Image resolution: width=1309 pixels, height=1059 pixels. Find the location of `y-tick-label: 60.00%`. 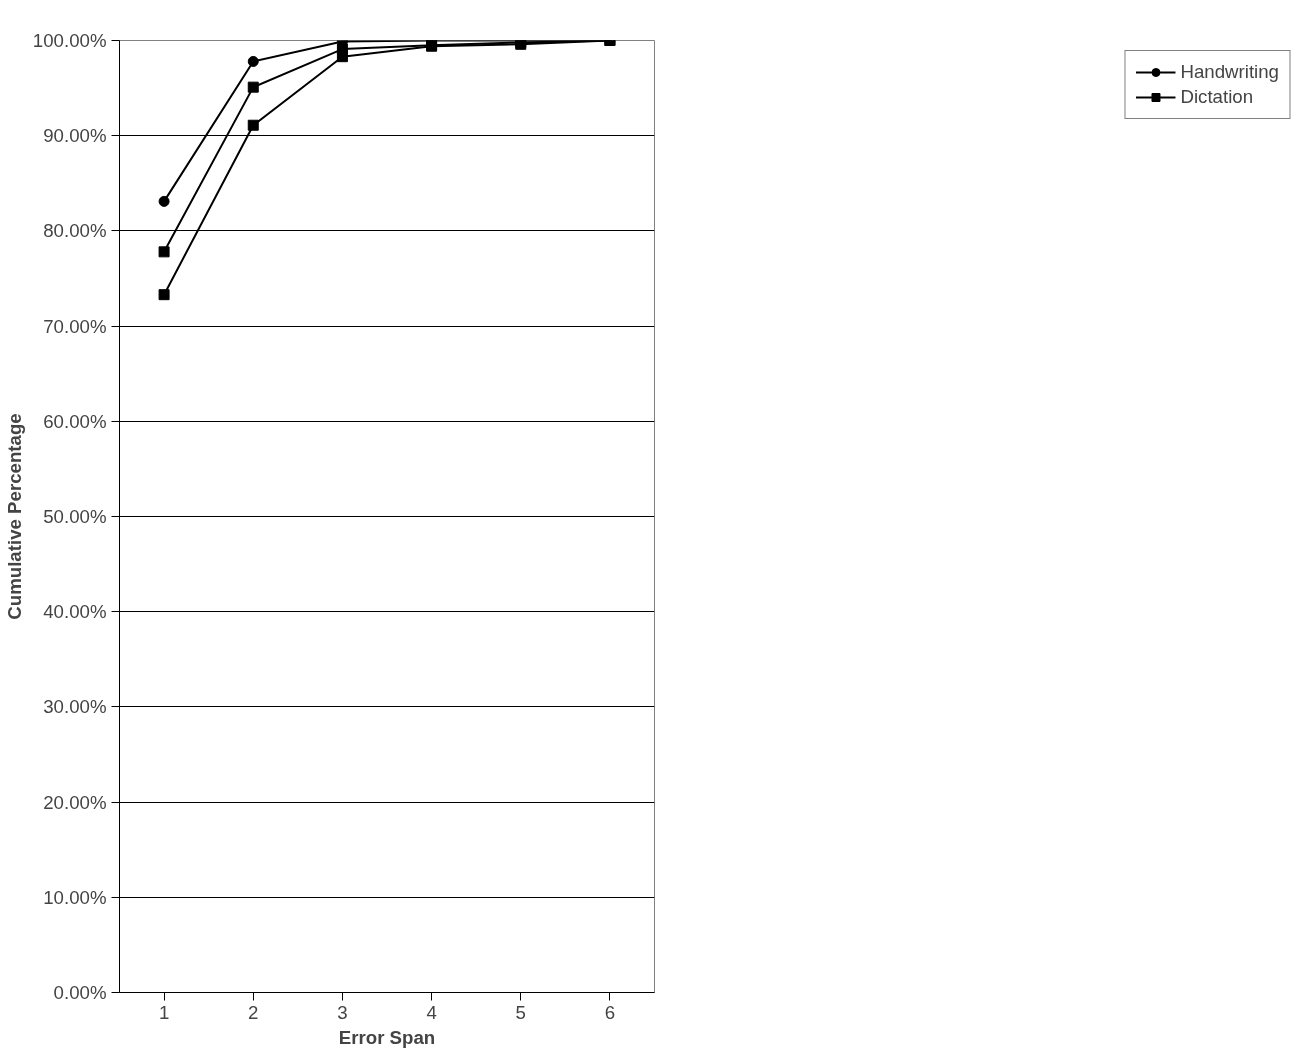

y-tick-label: 60.00% is located at coordinates (75, 421).